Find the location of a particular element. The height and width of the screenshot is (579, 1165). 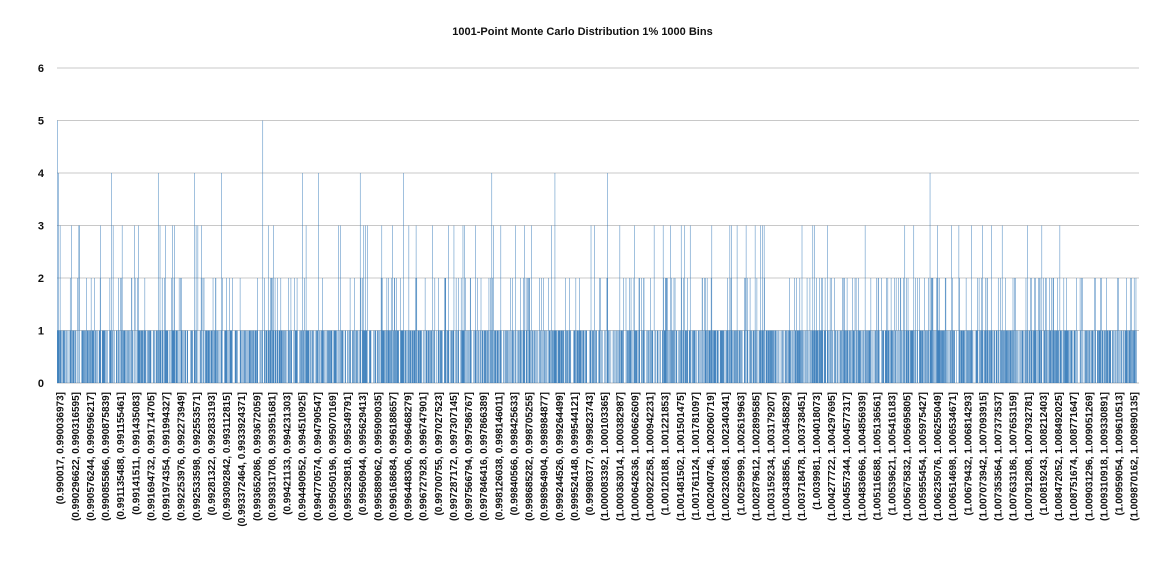

x-tick-label: (0.996168684, 0.996188657] is located at coordinates (393, 456).